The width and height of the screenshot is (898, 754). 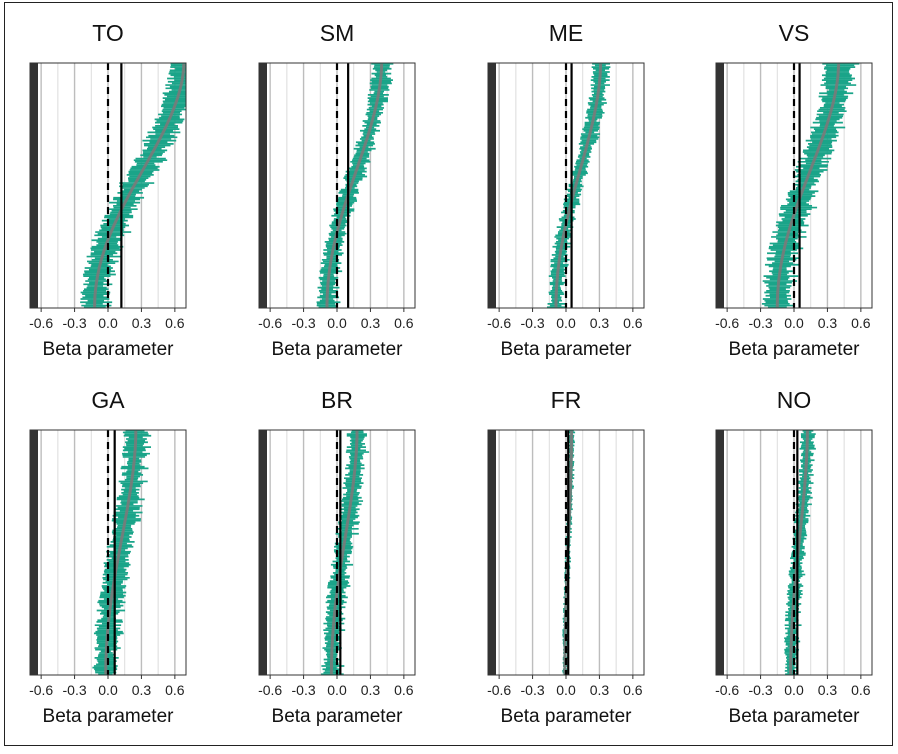 What do you see at coordinates (108, 33) in the screenshot?
I see `panel-title: TO` at bounding box center [108, 33].